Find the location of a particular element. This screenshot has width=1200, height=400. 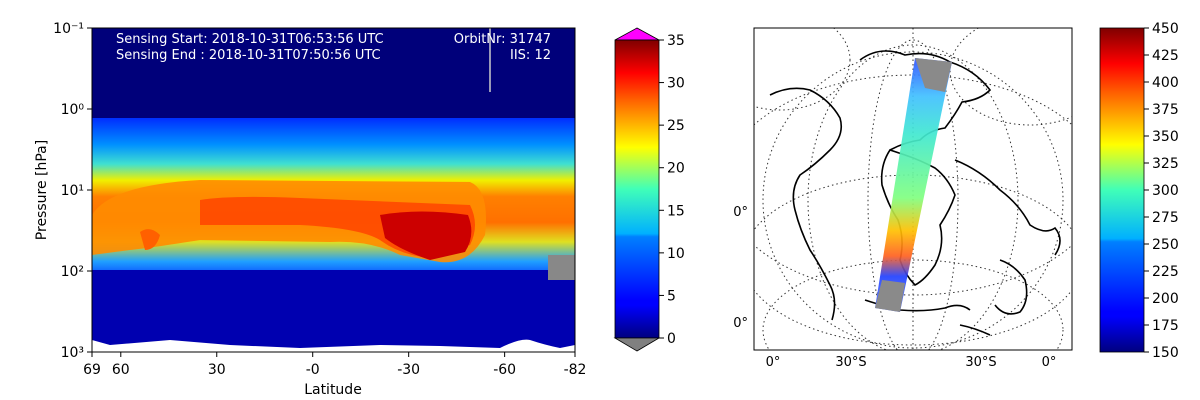

colorbar-ozone: 0 5 10 15 20 25 30 35 is located at coordinates (649, 189).